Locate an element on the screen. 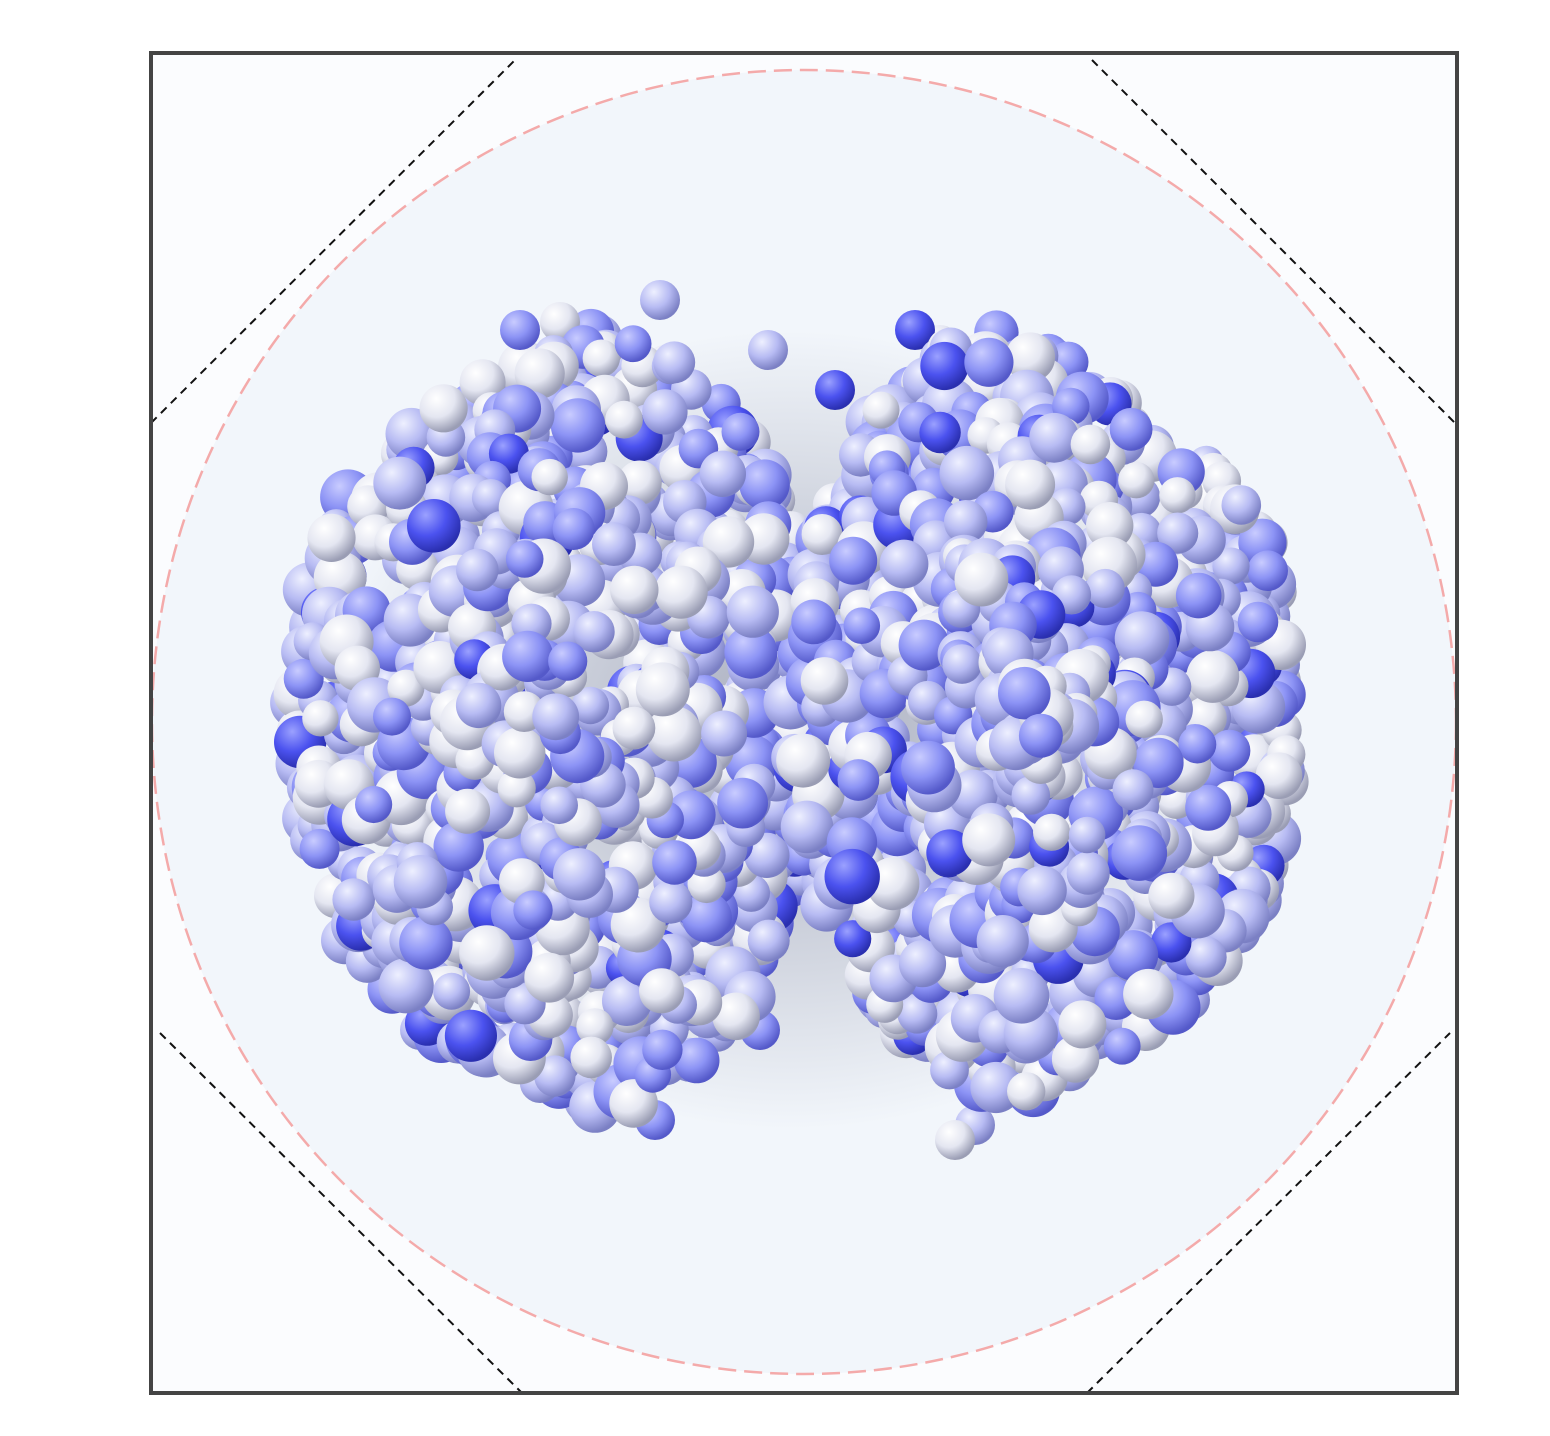 This screenshot has width=1550, height=1436. clip-guide-top-right is located at coordinates (1273, 241).